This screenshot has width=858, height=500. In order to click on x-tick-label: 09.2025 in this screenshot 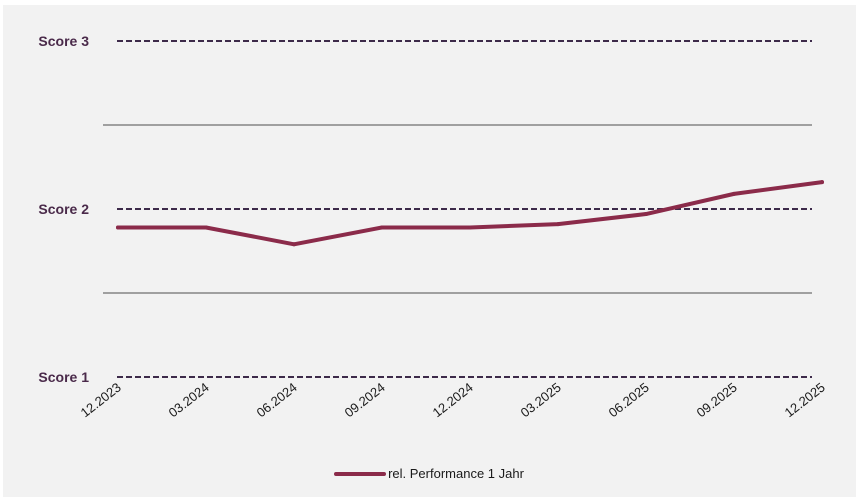, I will do `click(717, 400)`.